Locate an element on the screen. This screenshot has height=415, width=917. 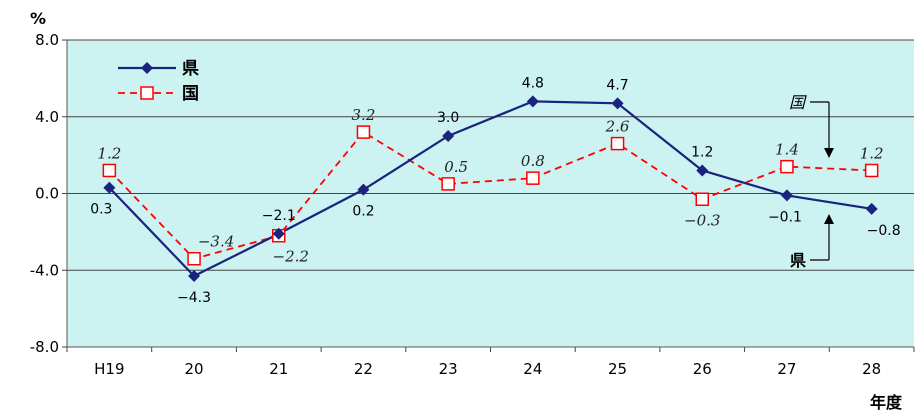
y-tick-labels: 8.0 4.0 0.0 -4.0 -8.0 is located at coordinates (44, 193).